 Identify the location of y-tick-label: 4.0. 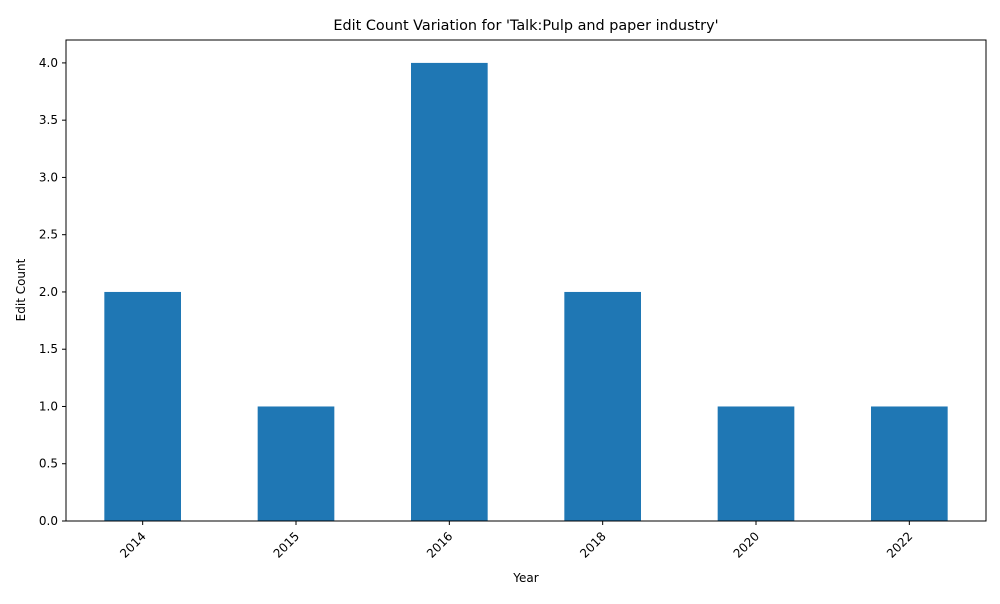
(48, 63).